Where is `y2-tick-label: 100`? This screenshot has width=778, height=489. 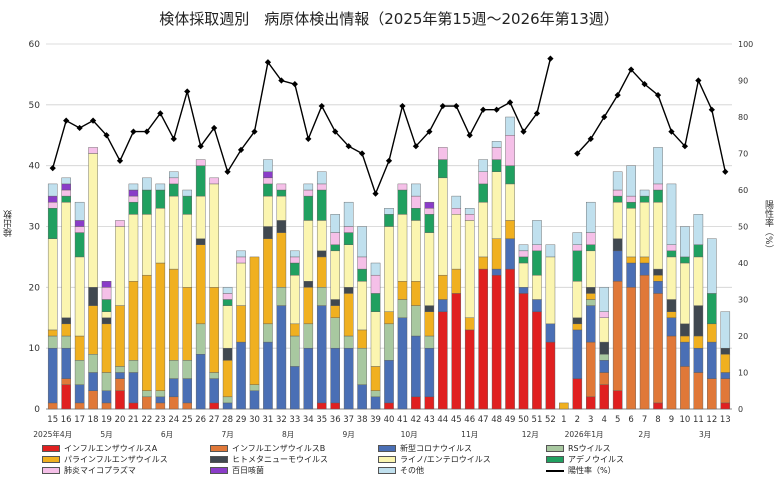 y2-tick-label: 100 is located at coordinates (745, 44).